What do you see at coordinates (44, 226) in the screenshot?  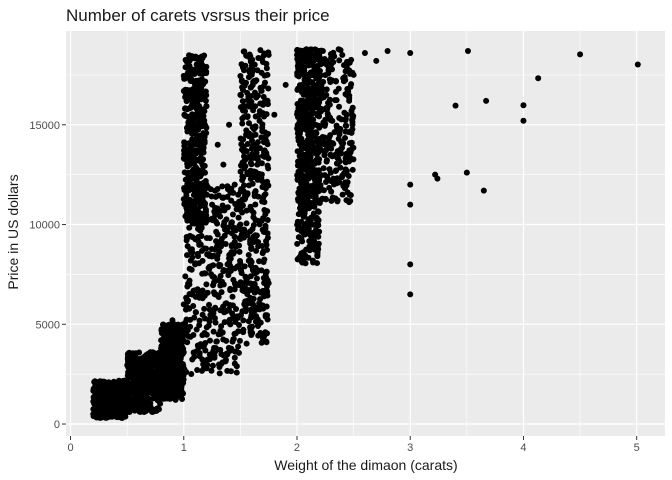 I see `y-tick-label: 10000` at bounding box center [44, 226].